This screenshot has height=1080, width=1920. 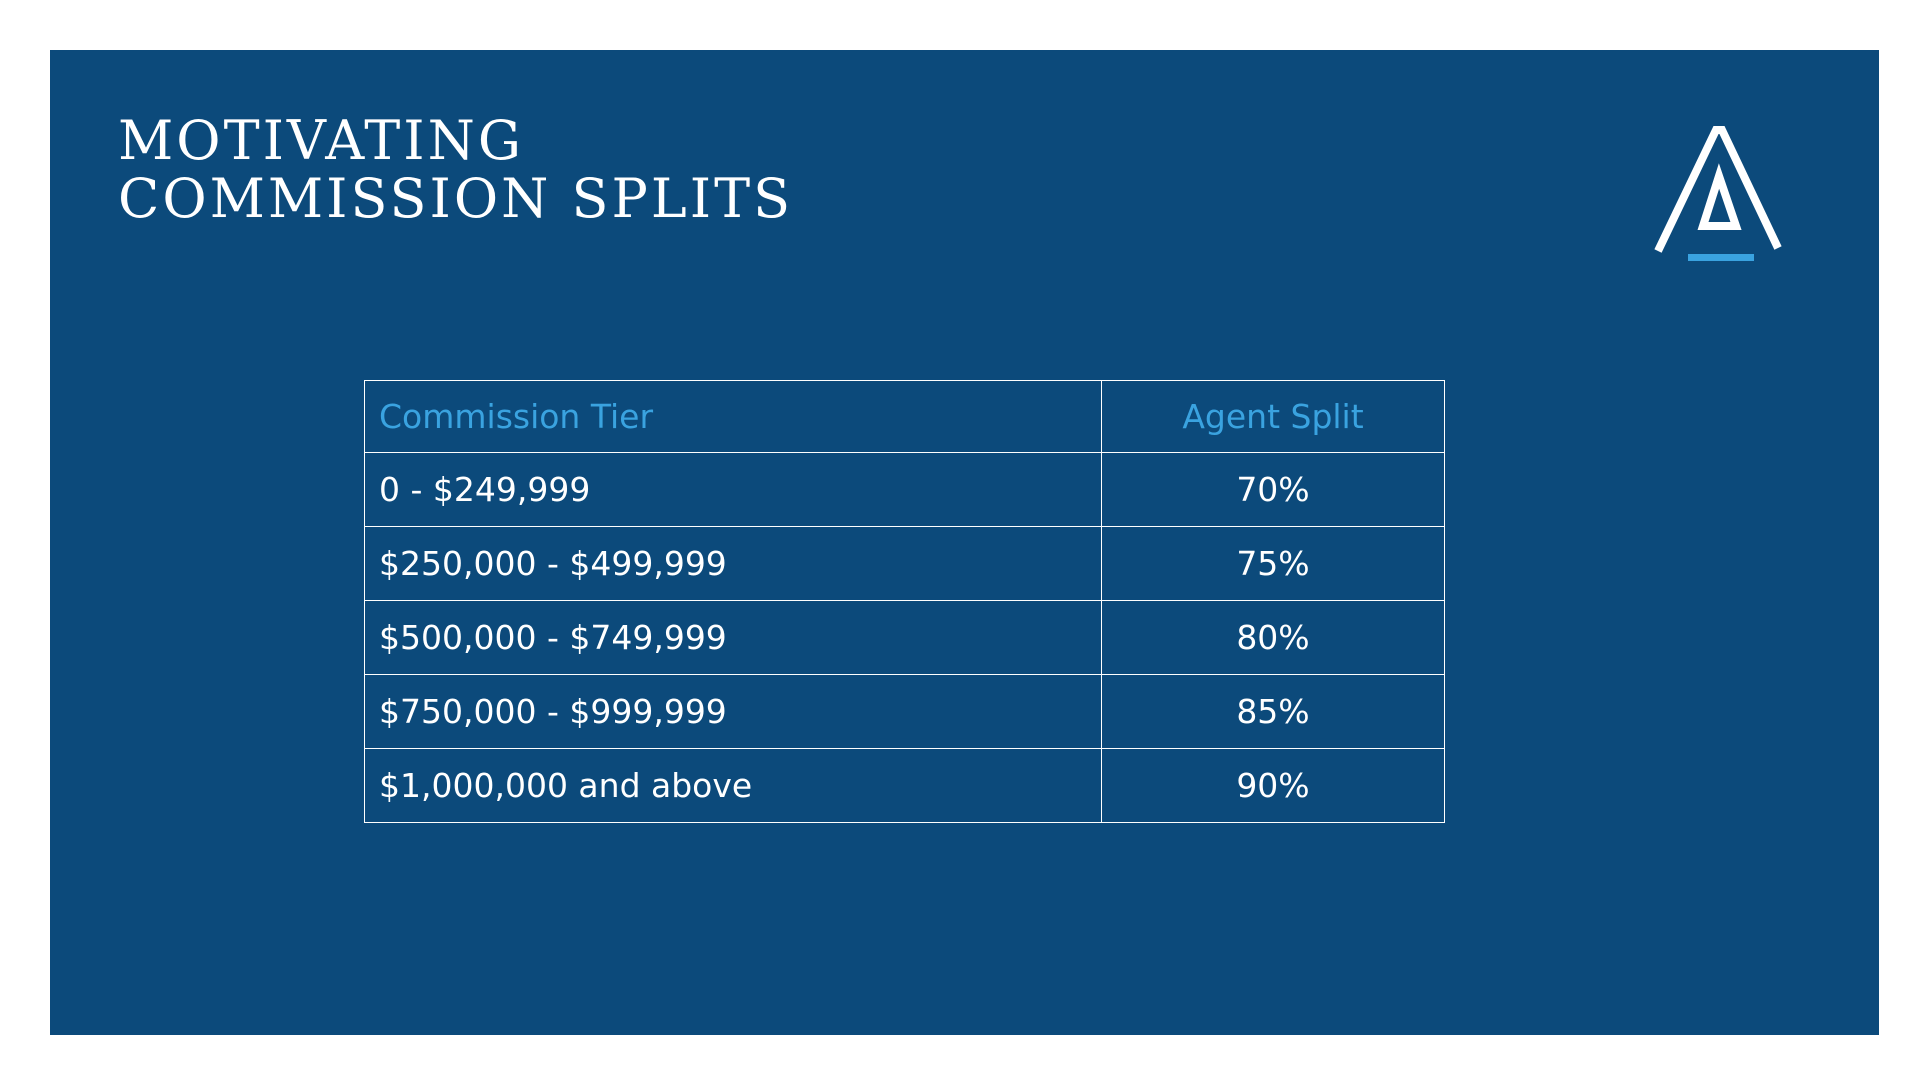 I want to click on split-cell: 85%, so click(x=1273, y=711).